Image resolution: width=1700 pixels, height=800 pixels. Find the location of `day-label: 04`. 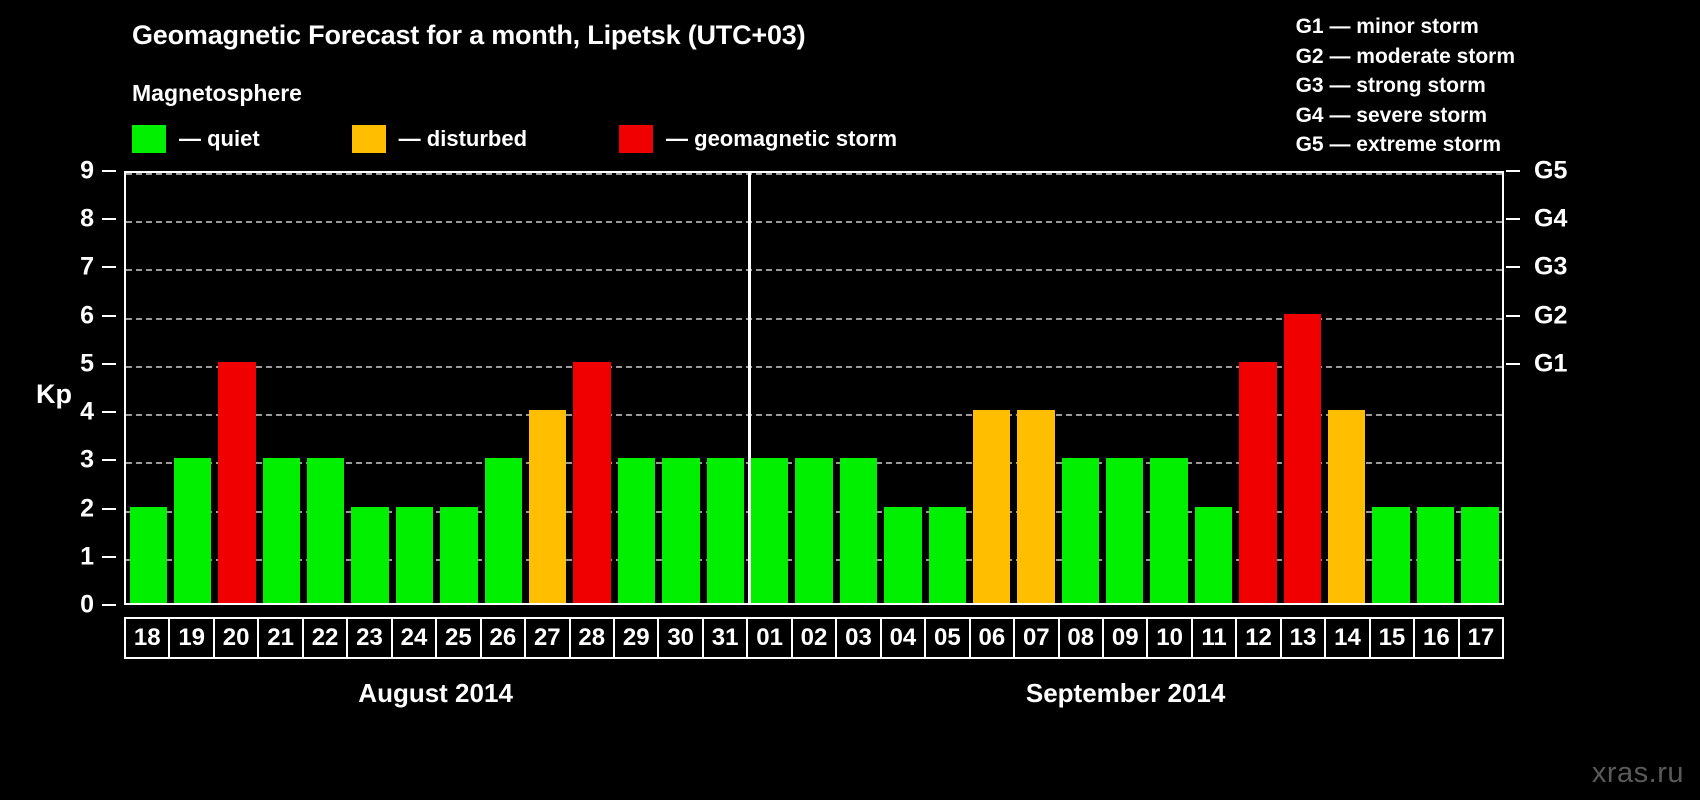

day-label: 04 is located at coordinates (904, 638).